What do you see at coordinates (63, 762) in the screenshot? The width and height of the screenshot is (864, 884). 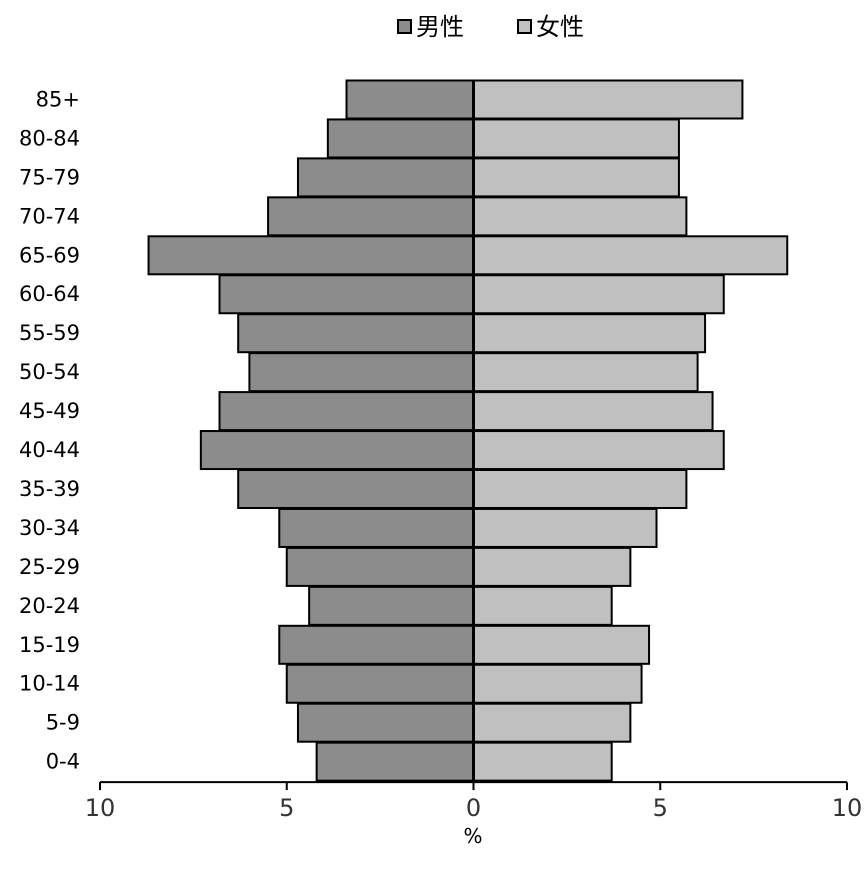 I see `y-tick-label: 0-4` at bounding box center [63, 762].